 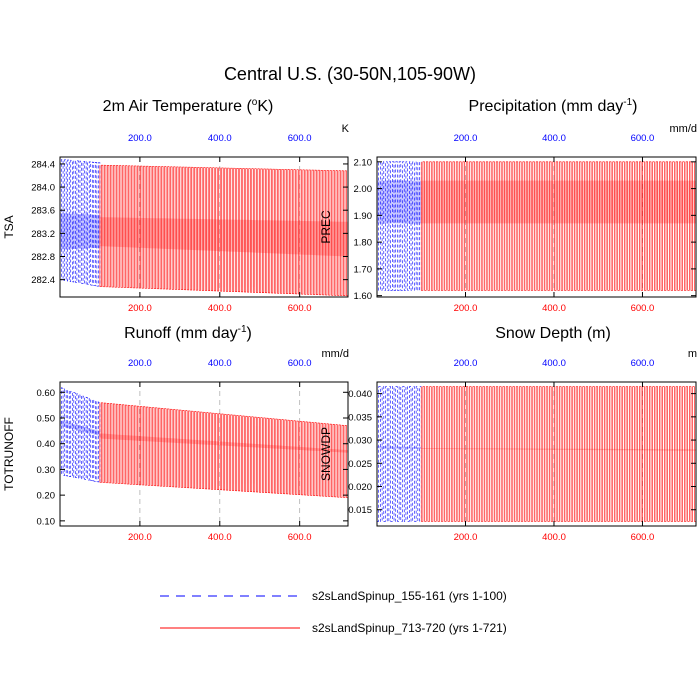 What do you see at coordinates (326, 454) in the screenshot?
I see `y-axis-label: SNOWDP` at bounding box center [326, 454].